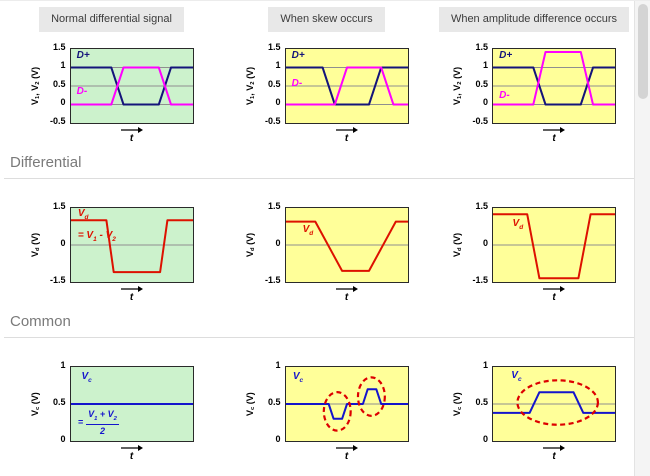 The height and width of the screenshot is (476, 650). Describe the element at coordinates (642, 238) in the screenshot. I see `scrollbar` at that location.